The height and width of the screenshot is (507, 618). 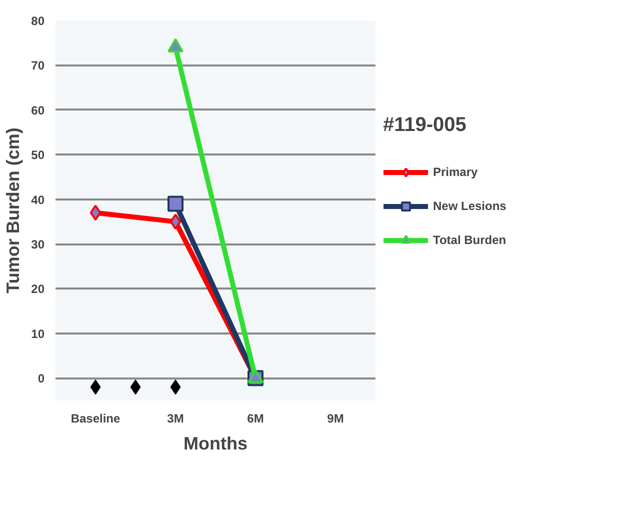 I want to click on y-tick-label: 0, so click(x=41, y=379).